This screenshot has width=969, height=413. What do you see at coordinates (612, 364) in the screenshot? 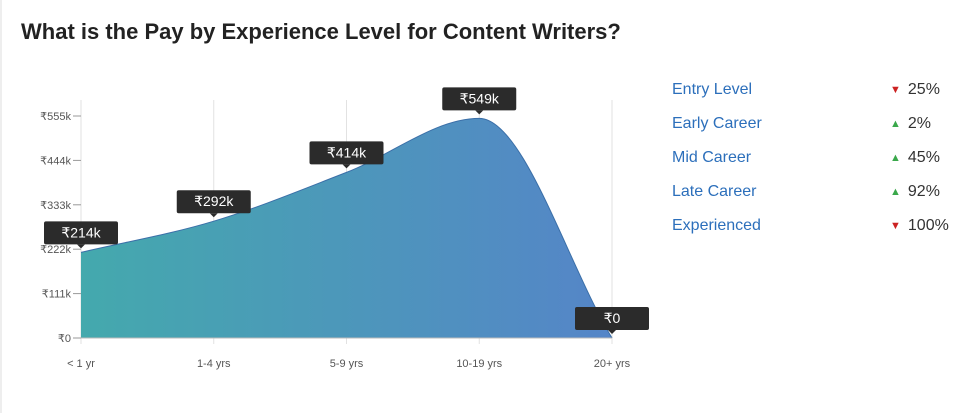
I see `x-tick-label: 20+ yrs` at bounding box center [612, 364].